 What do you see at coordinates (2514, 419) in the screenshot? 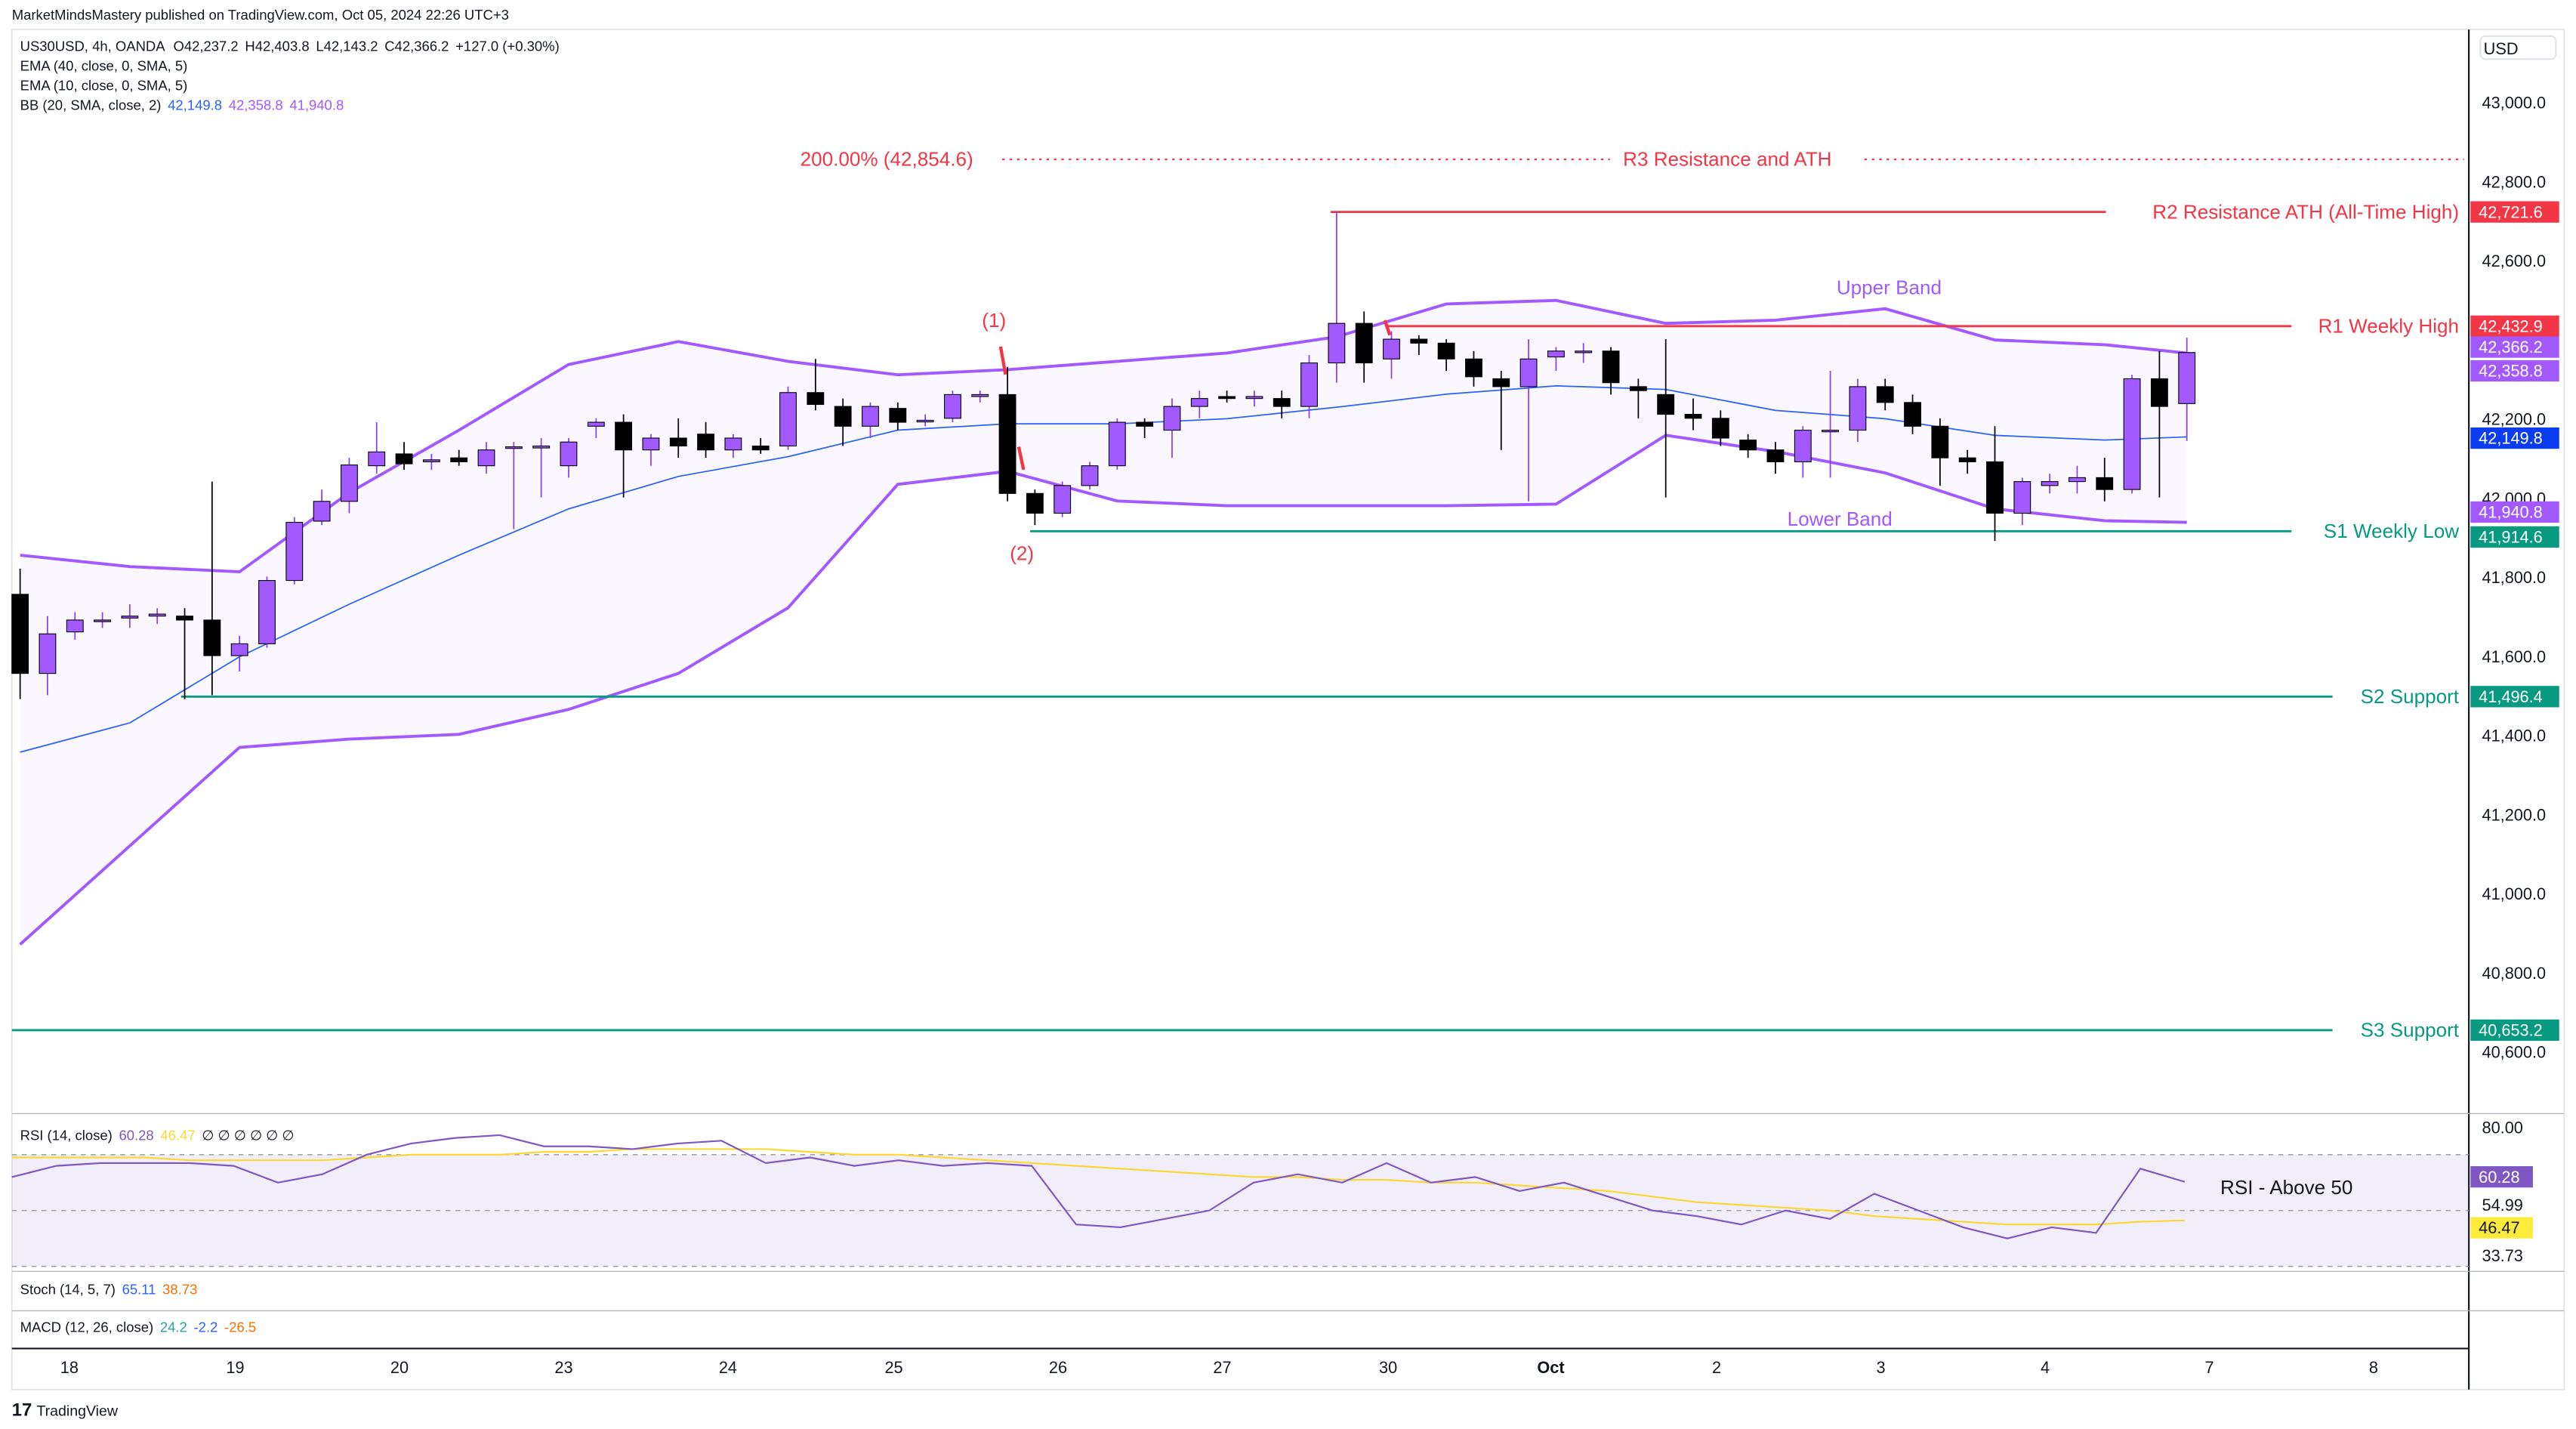
I see `price-tick: 42,200.0` at bounding box center [2514, 419].